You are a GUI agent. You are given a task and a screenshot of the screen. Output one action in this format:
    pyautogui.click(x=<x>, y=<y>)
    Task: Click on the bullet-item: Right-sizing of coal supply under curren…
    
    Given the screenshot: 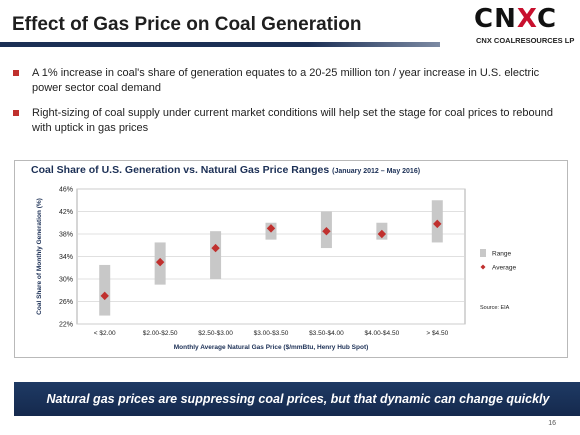 What is the action you would take?
    pyautogui.click(x=290, y=121)
    